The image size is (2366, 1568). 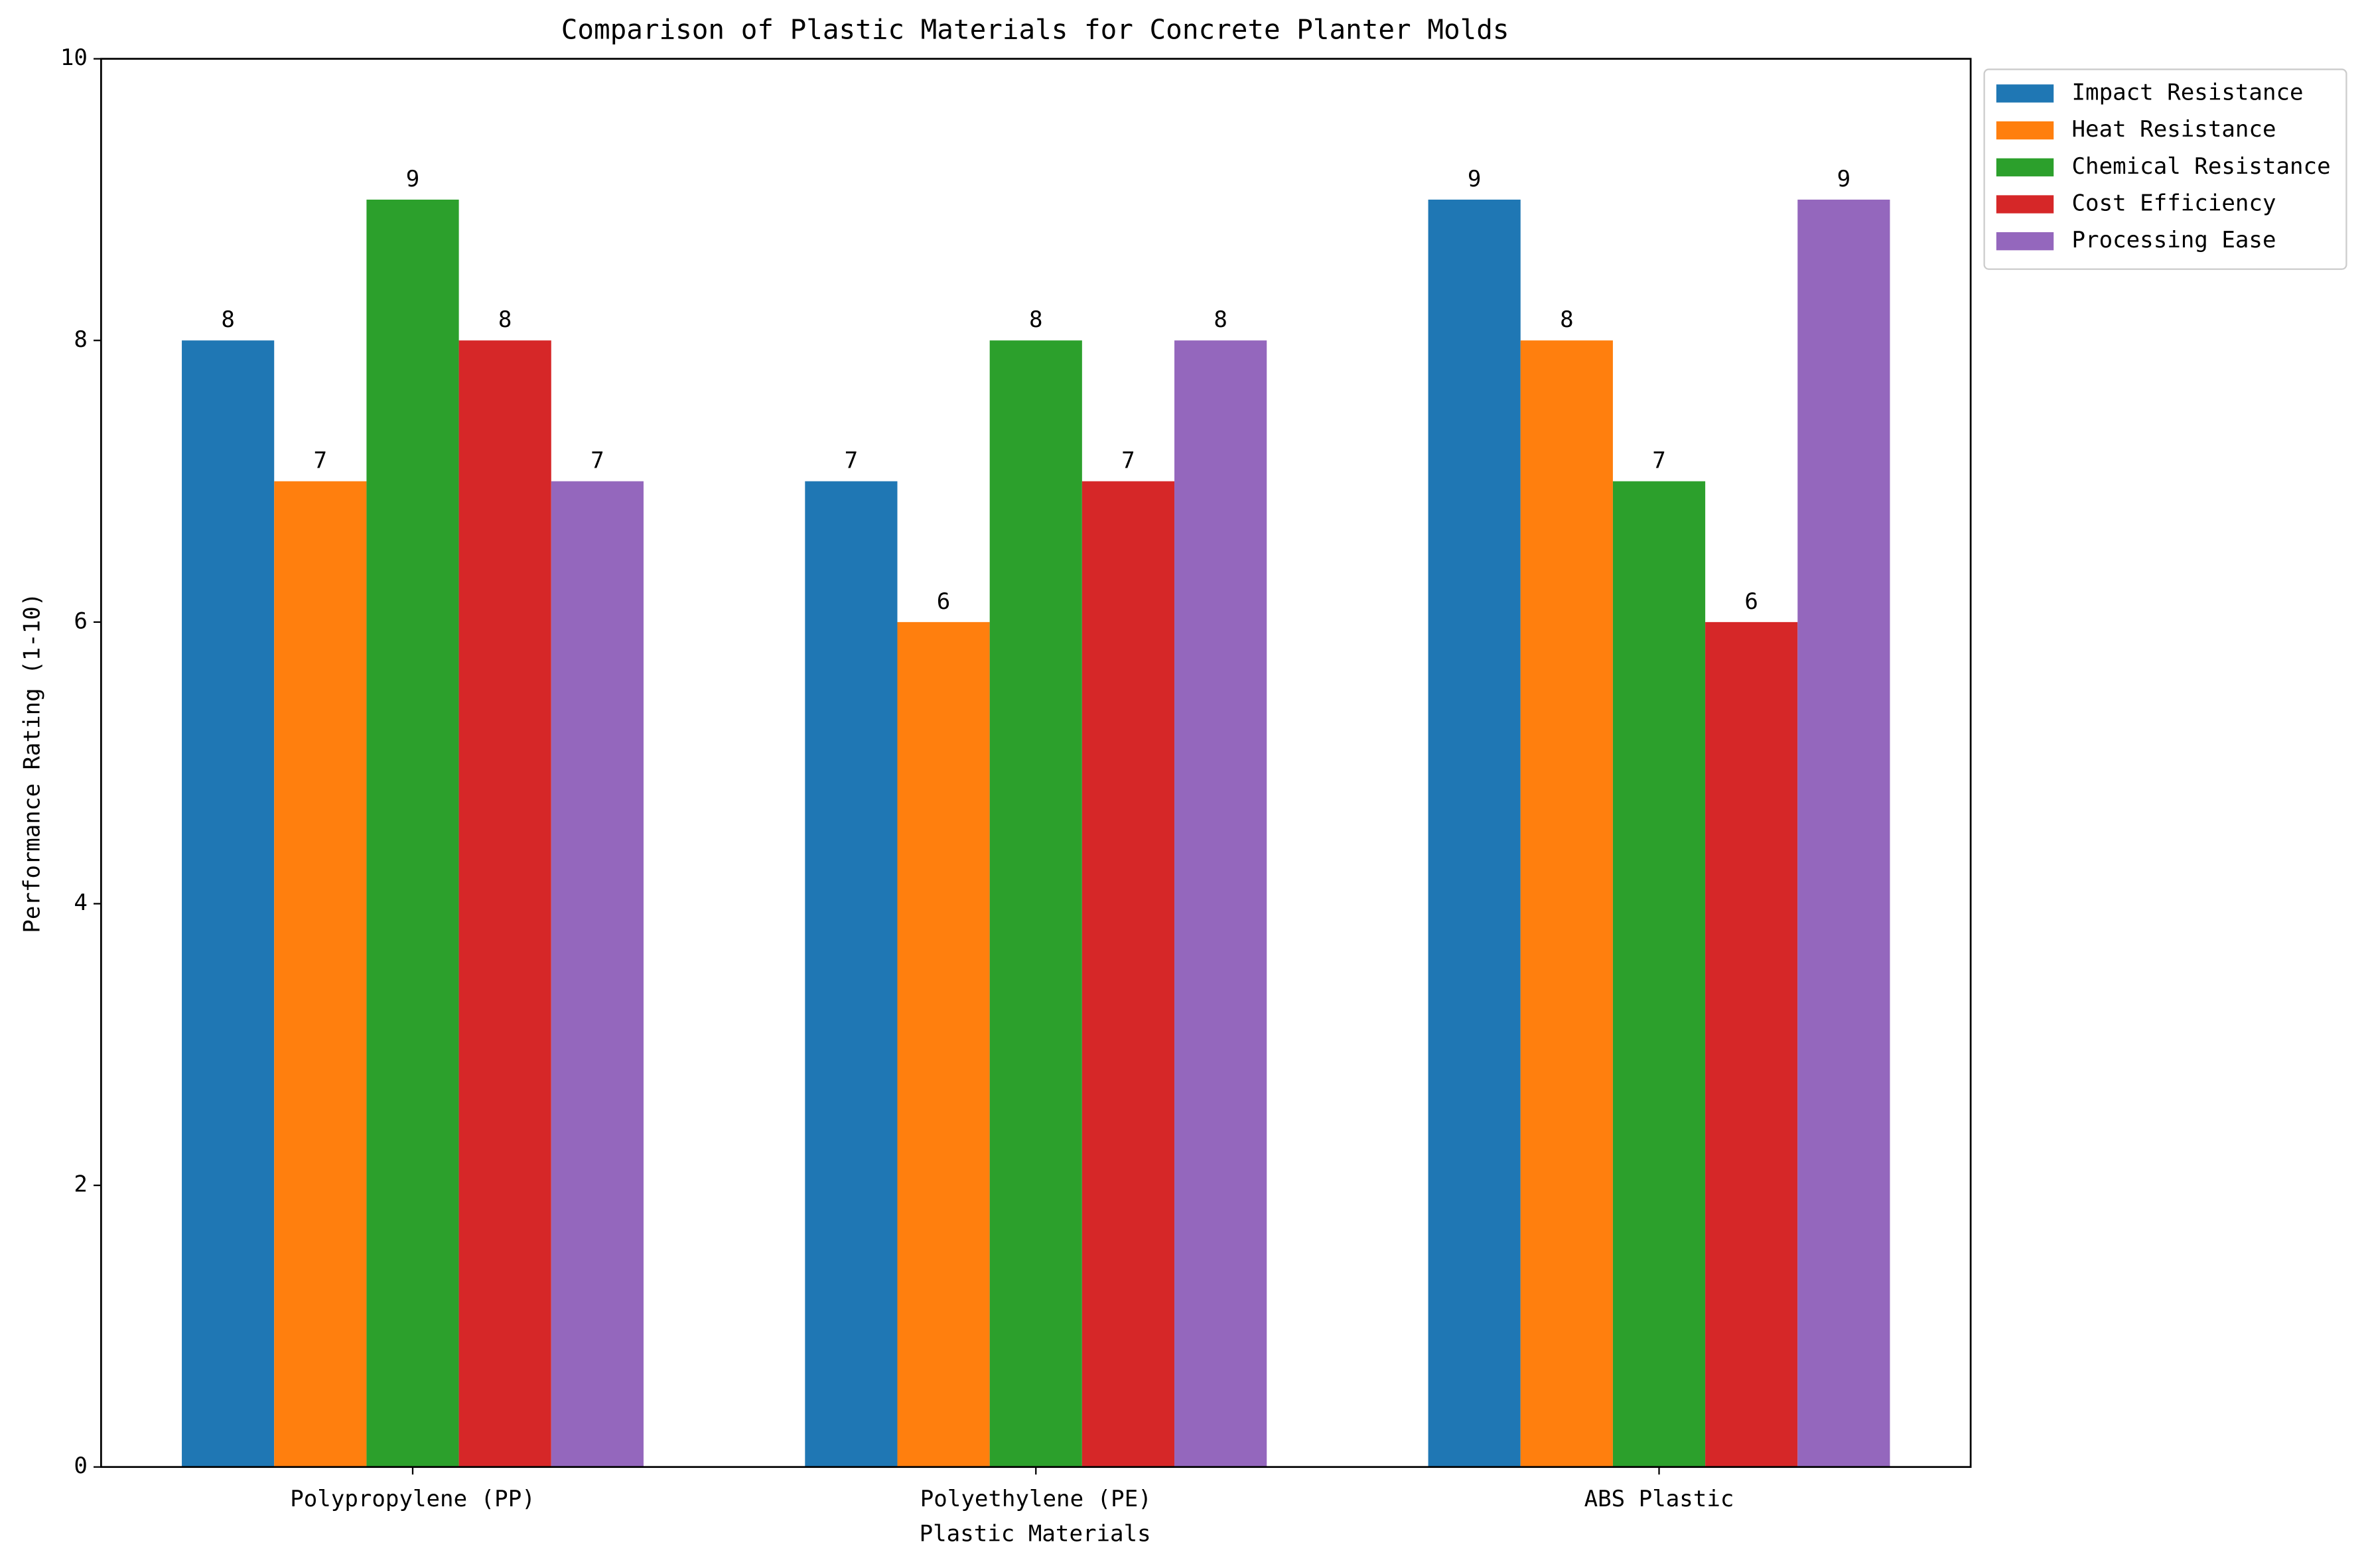 What do you see at coordinates (412, 1499) in the screenshot?
I see `x-tick-label: Polypropylene (PP)` at bounding box center [412, 1499].